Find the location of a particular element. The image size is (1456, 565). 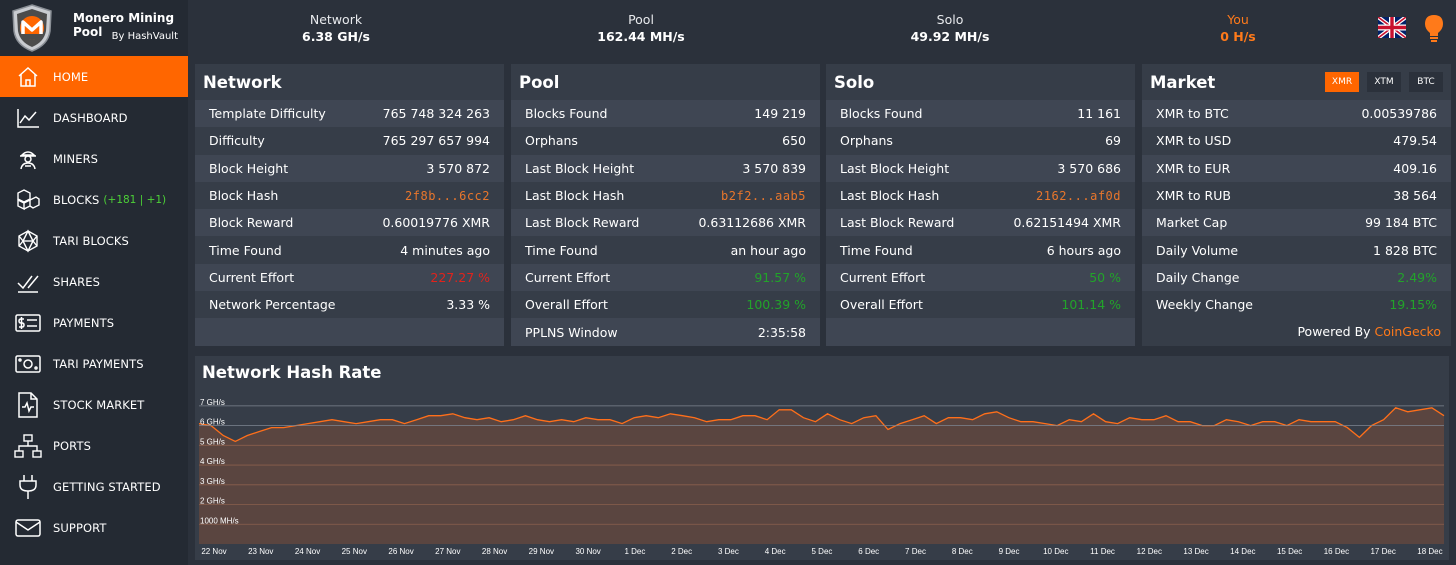

row-value: 409.16 is located at coordinates (1415, 168).